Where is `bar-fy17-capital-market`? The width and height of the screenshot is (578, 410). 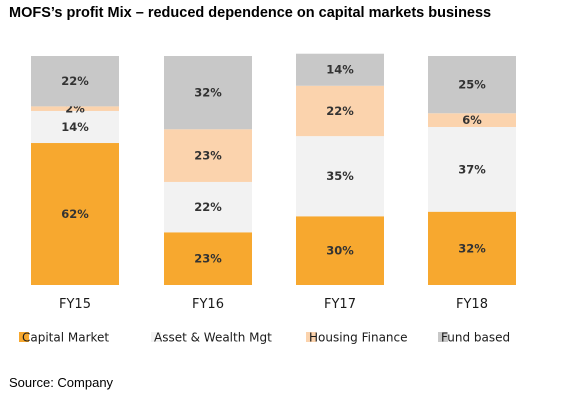
bar-fy17-capital-market is located at coordinates (340, 250).